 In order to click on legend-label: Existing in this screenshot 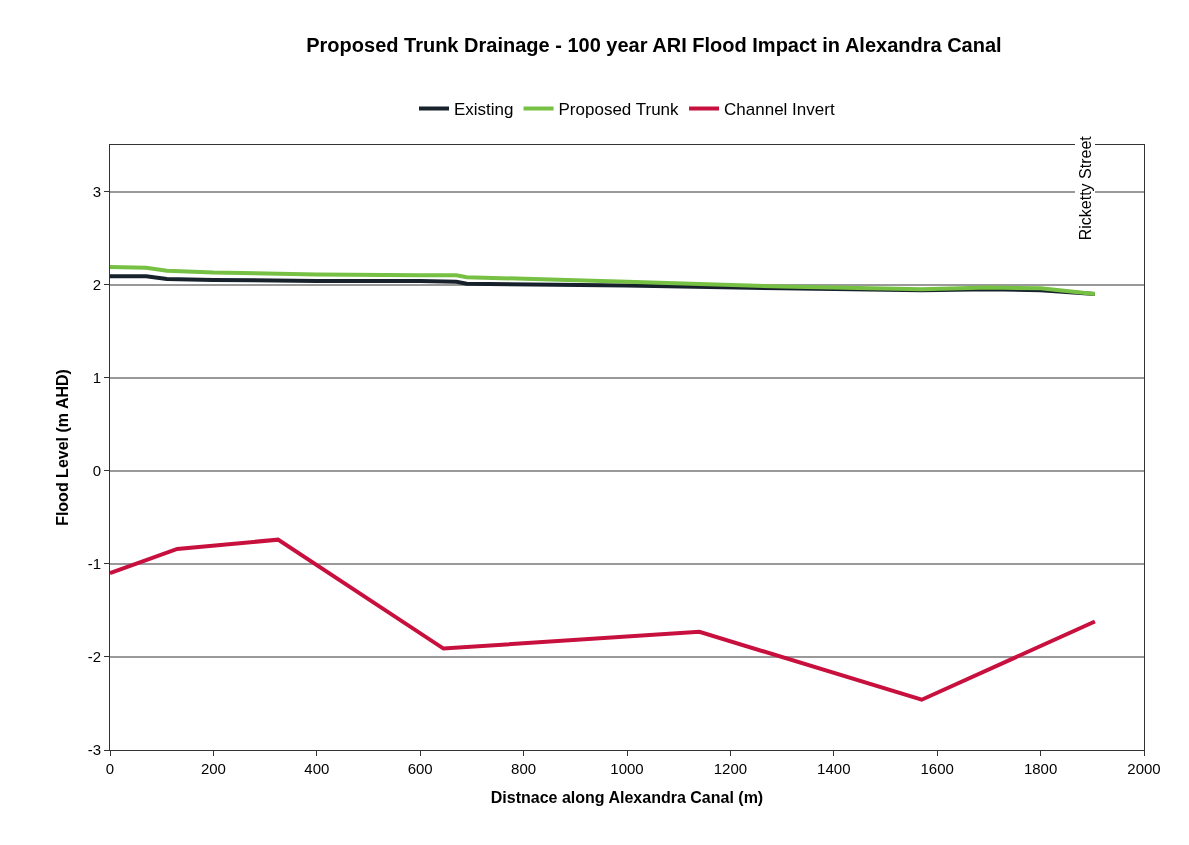, I will do `click(484, 110)`.